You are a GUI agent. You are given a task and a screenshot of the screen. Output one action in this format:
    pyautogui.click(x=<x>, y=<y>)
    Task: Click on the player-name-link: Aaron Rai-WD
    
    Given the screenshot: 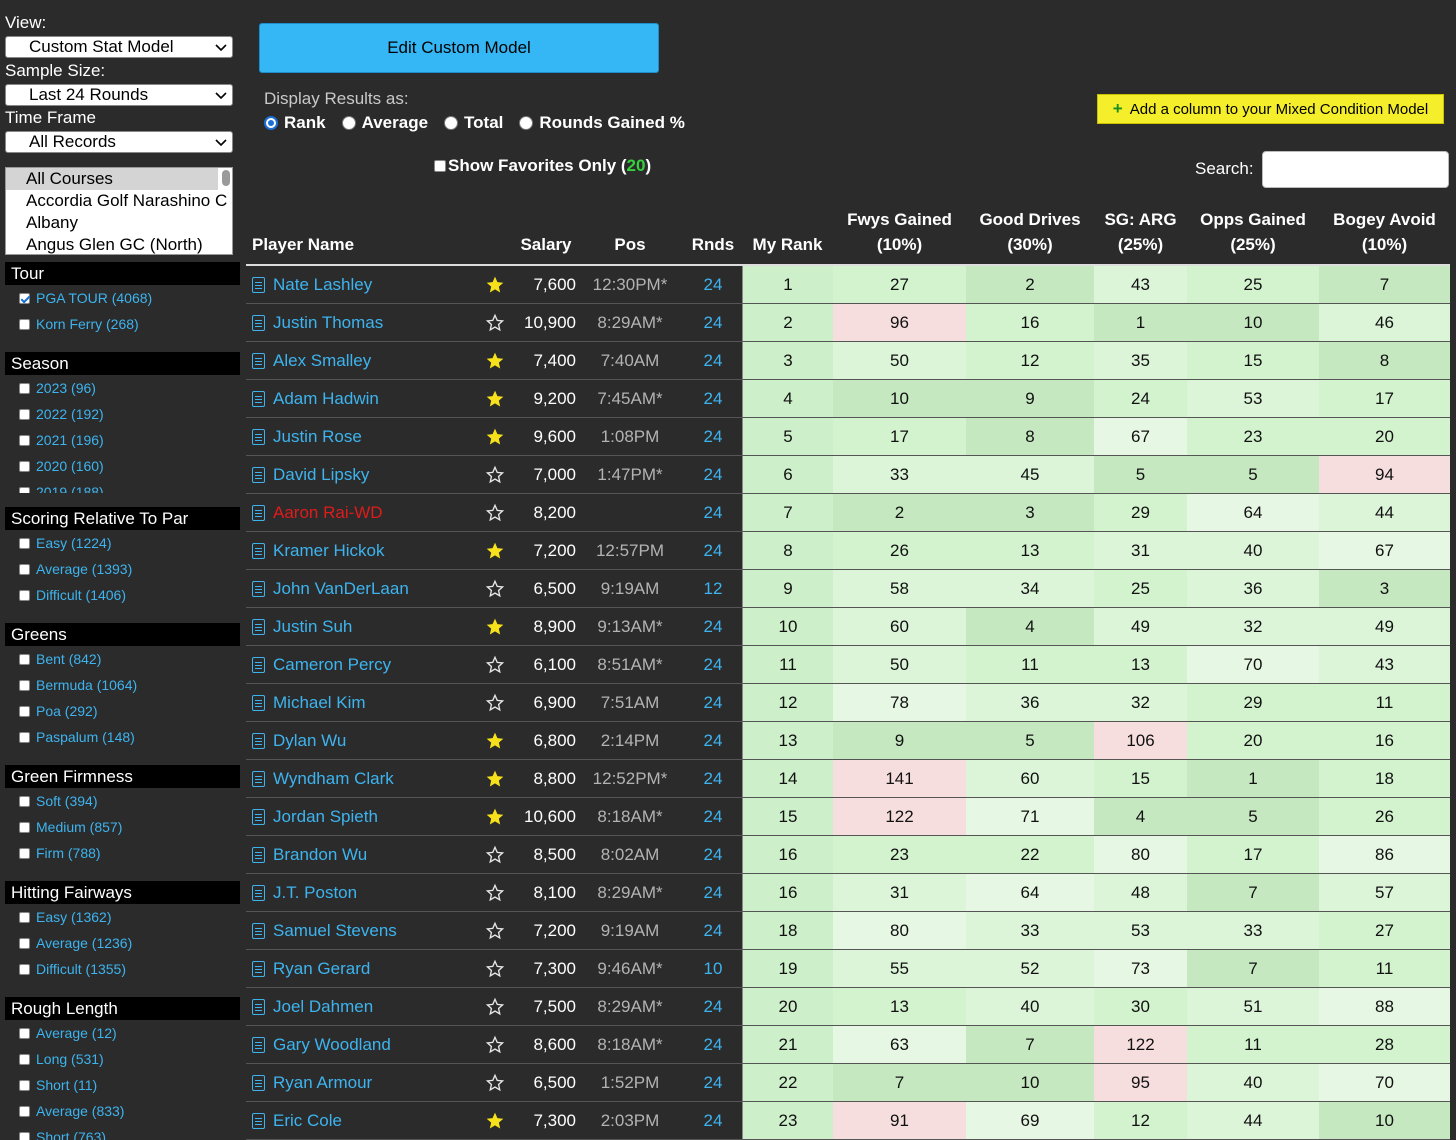 What is the action you would take?
    pyautogui.click(x=360, y=512)
    